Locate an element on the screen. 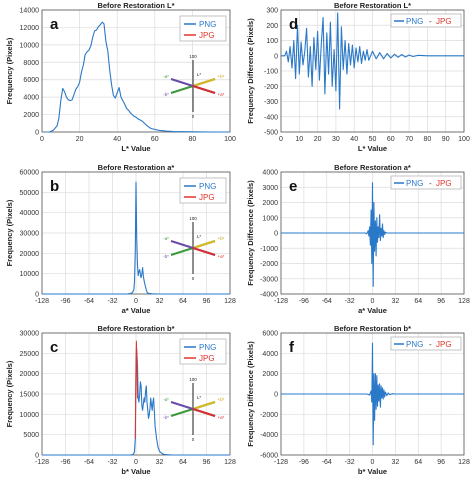  y-tick-label: 12000 is located at coordinates (30, 28).